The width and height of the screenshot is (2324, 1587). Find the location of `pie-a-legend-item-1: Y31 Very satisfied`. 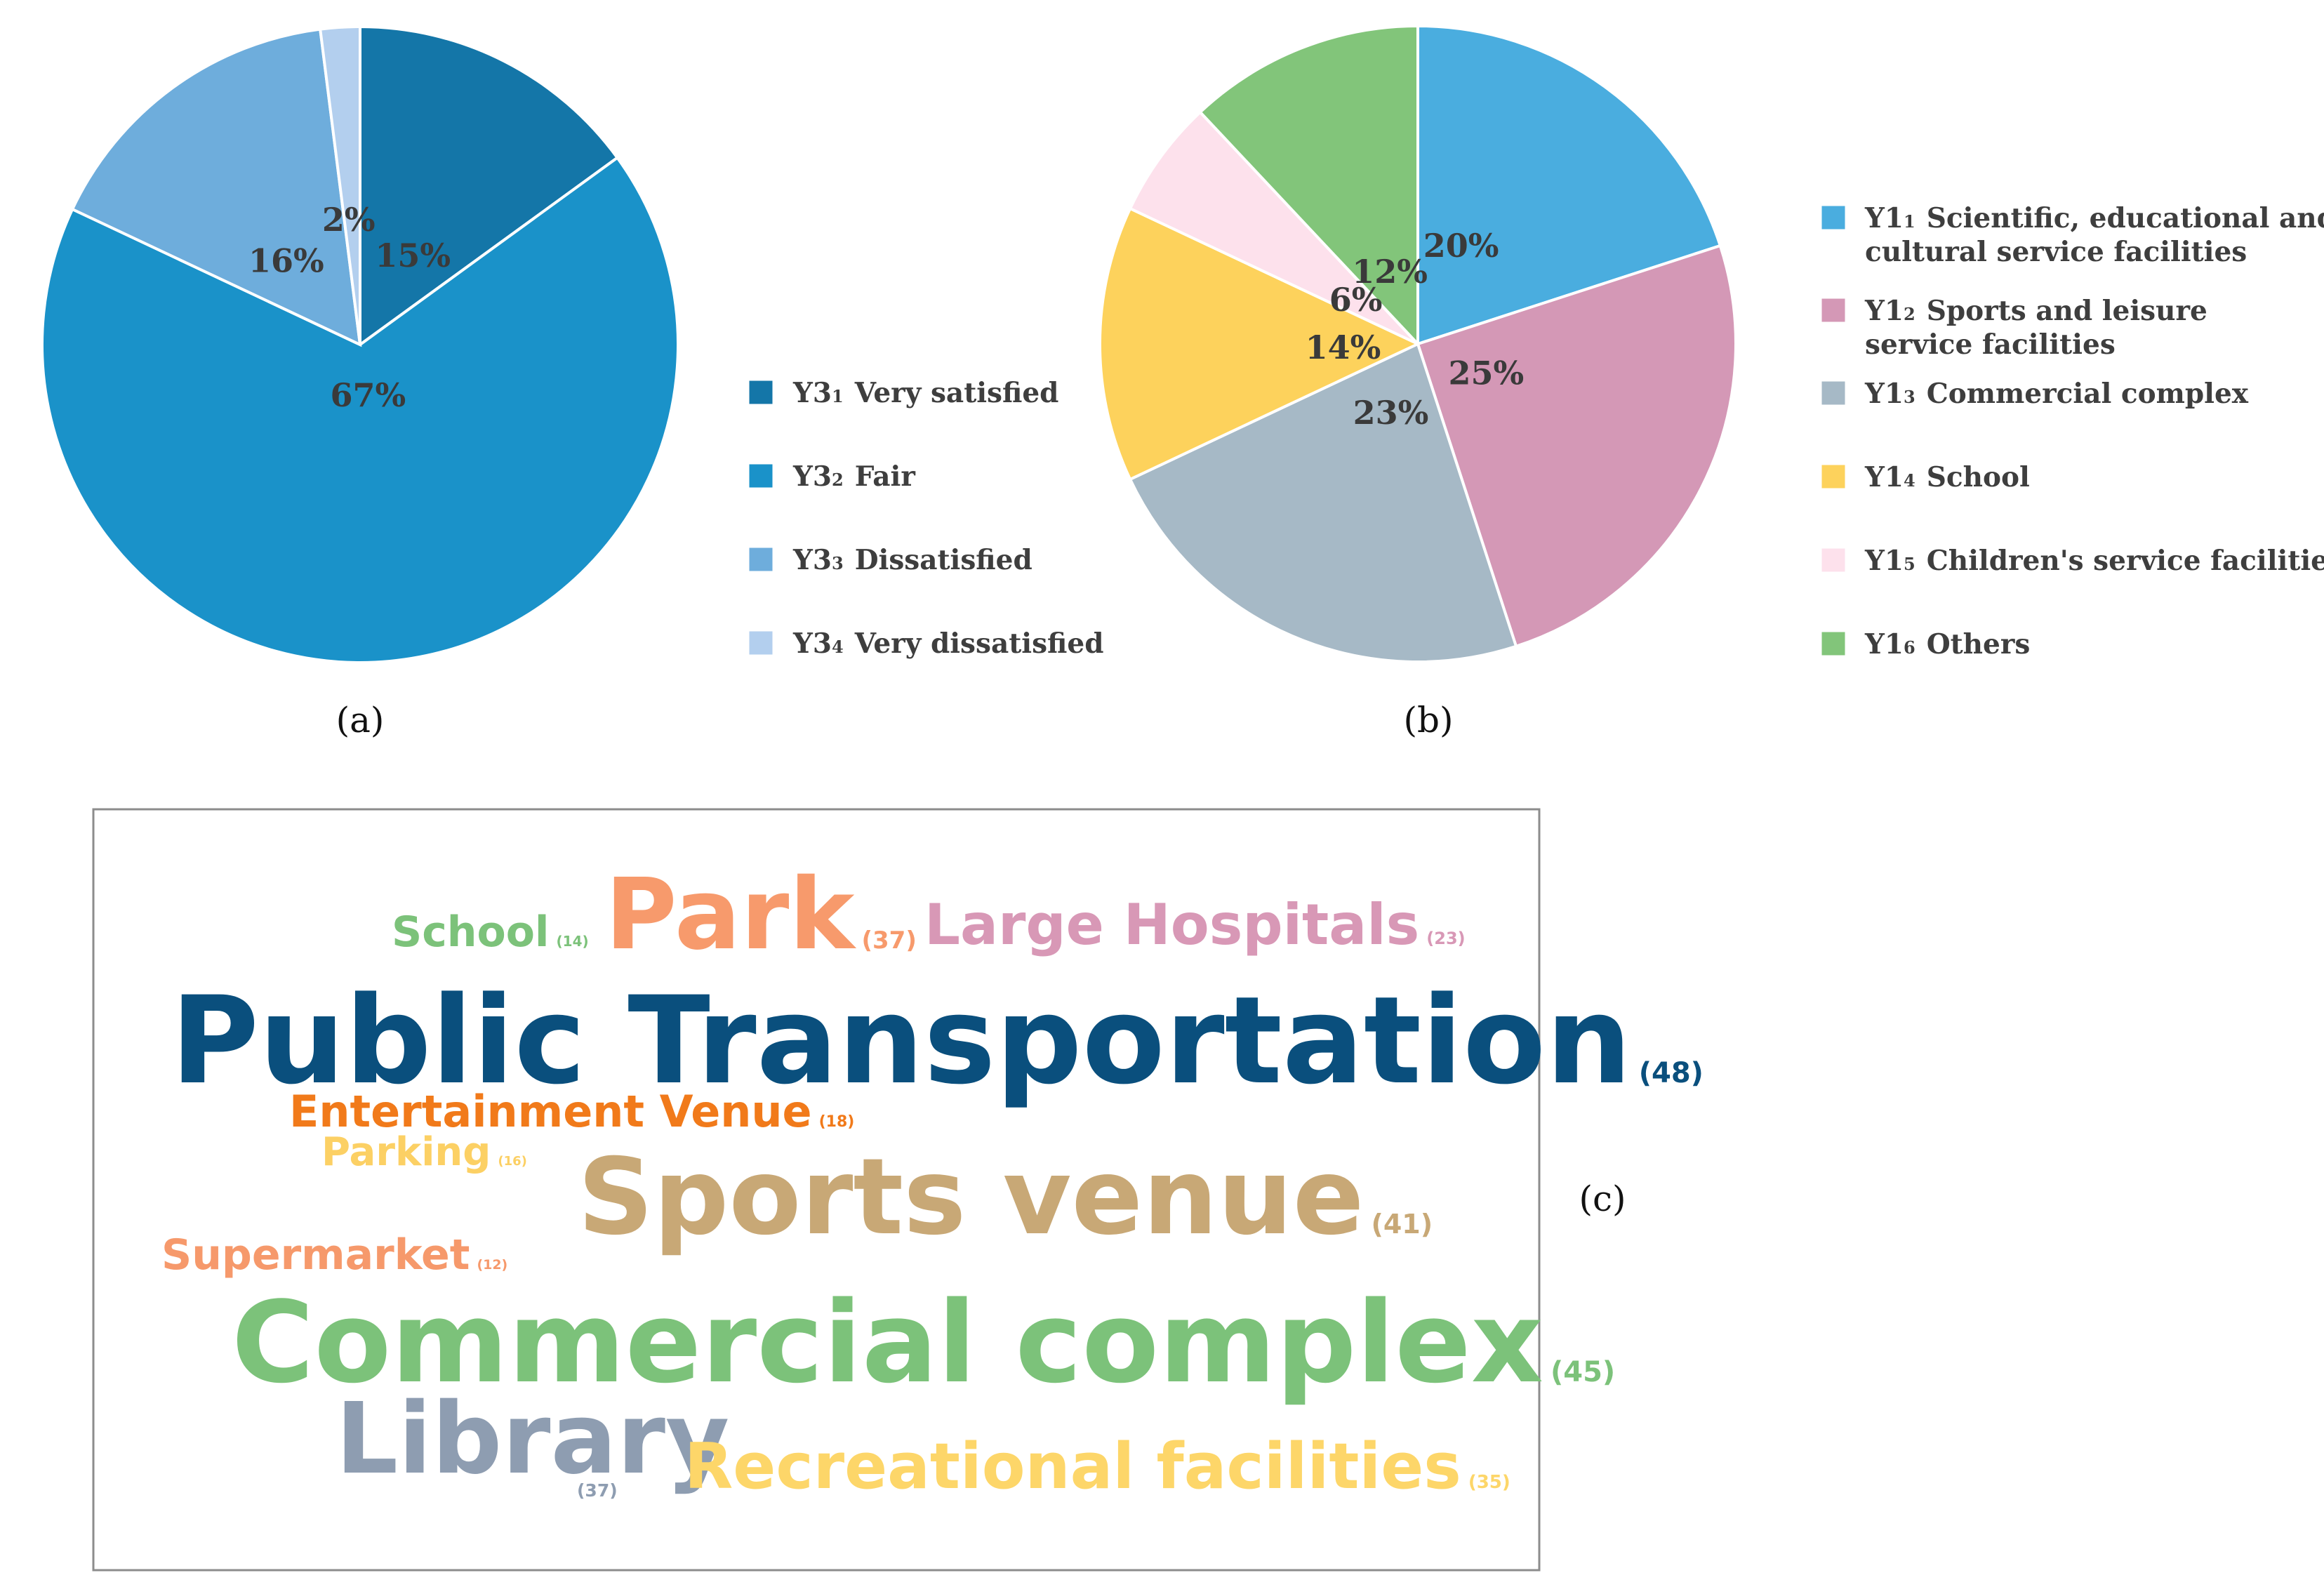

pie-a-legend-item-1: Y31 Very satisfied is located at coordinates (903, 393).